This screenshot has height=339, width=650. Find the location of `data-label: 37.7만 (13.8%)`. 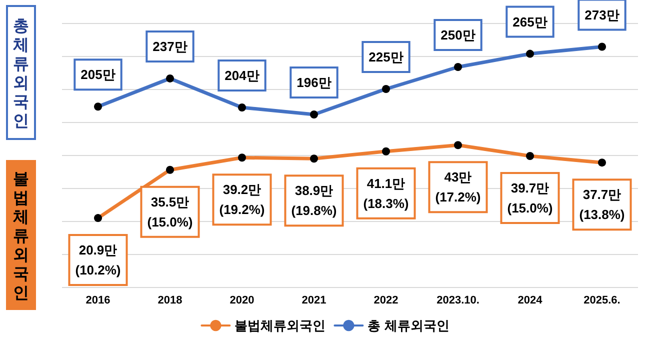

data-label: 37.7만 (13.8%) is located at coordinates (602, 204).